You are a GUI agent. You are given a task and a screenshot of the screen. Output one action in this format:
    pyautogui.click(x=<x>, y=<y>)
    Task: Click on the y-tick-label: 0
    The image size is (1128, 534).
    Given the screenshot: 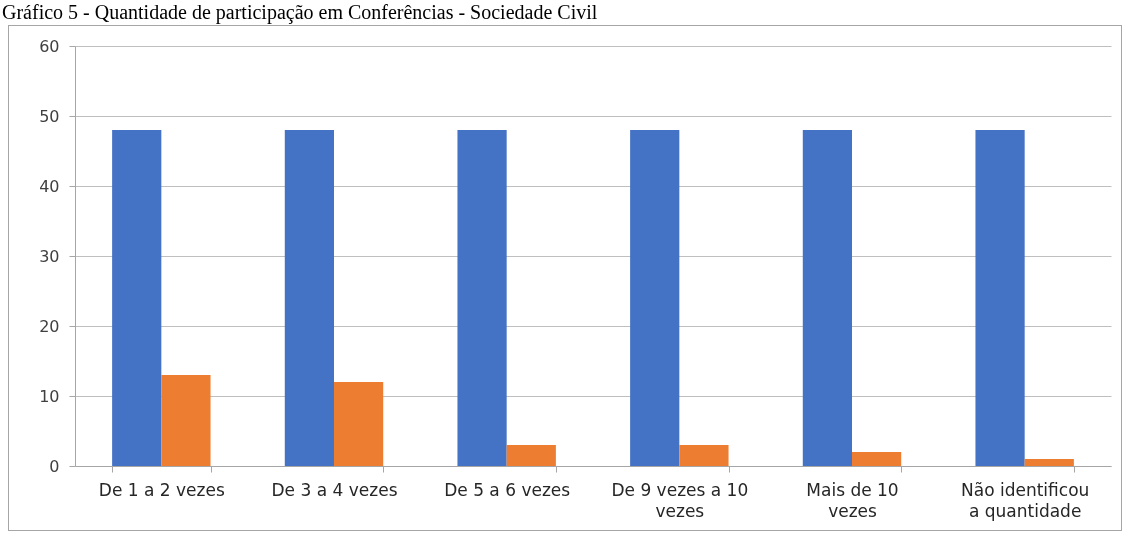 What is the action you would take?
    pyautogui.click(x=54, y=466)
    